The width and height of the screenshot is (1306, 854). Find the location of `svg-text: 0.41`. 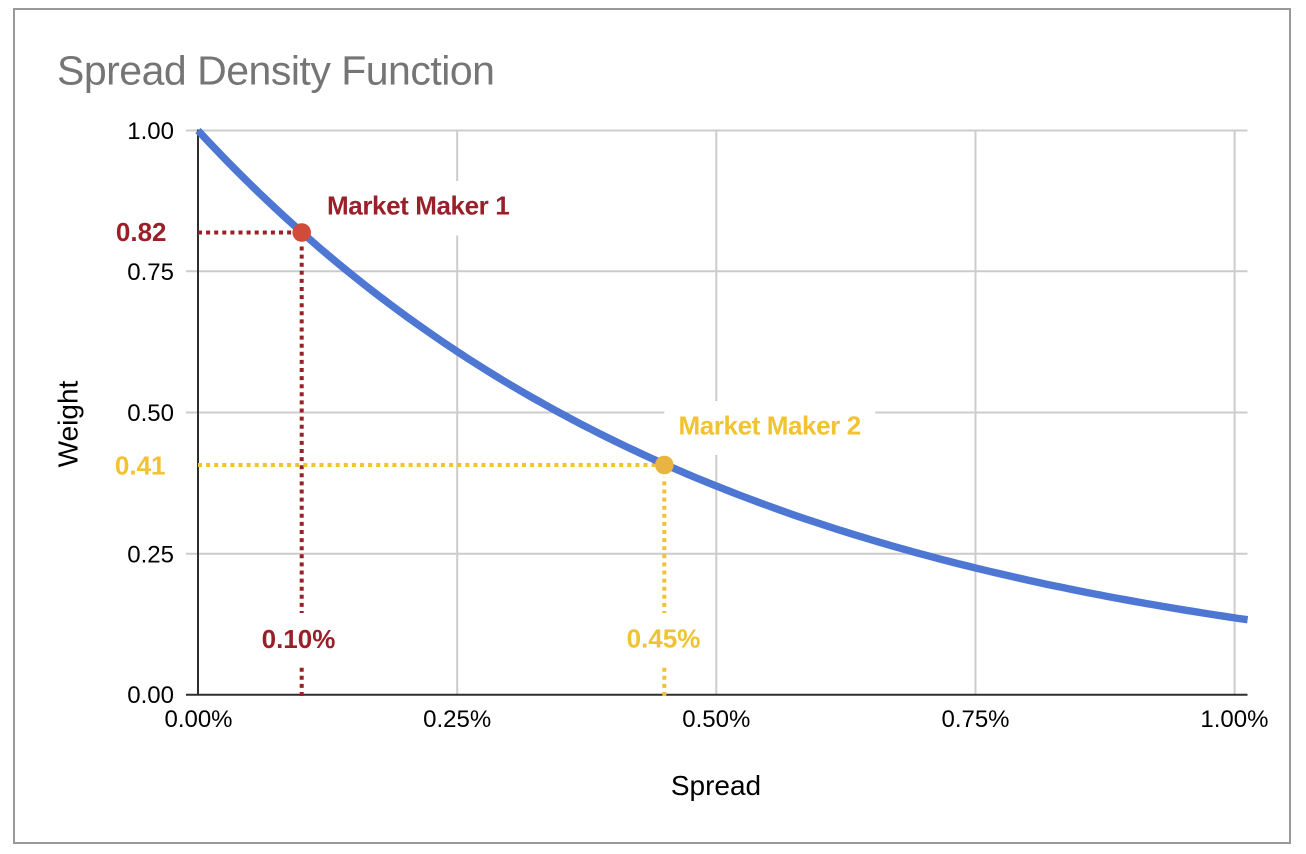

svg-text: 0.41 is located at coordinates (140, 466).